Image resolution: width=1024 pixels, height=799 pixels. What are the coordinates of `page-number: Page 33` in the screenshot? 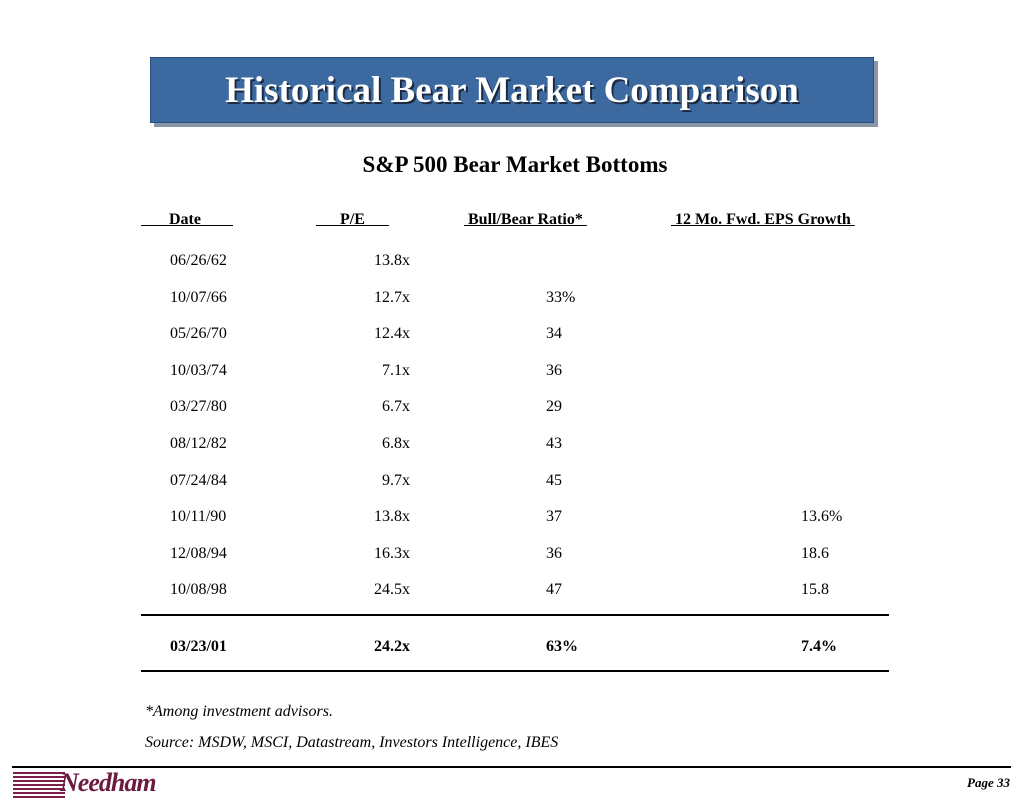 It's located at (988, 782).